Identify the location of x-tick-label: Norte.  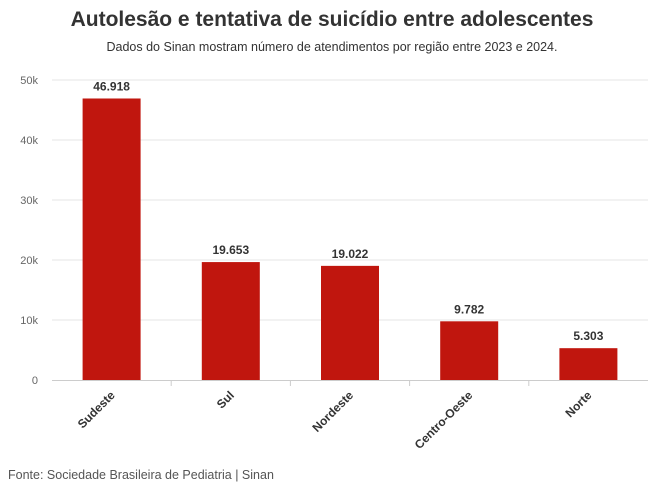
(578, 404).